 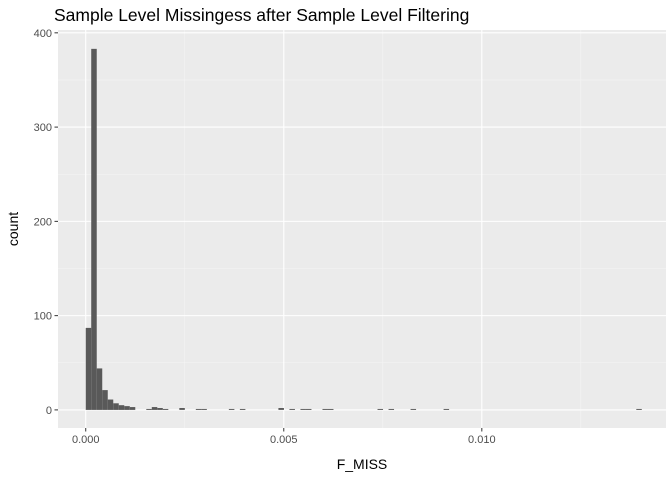 I want to click on x-axis: 0.000 0.005 0.010, so click(x=284, y=437).